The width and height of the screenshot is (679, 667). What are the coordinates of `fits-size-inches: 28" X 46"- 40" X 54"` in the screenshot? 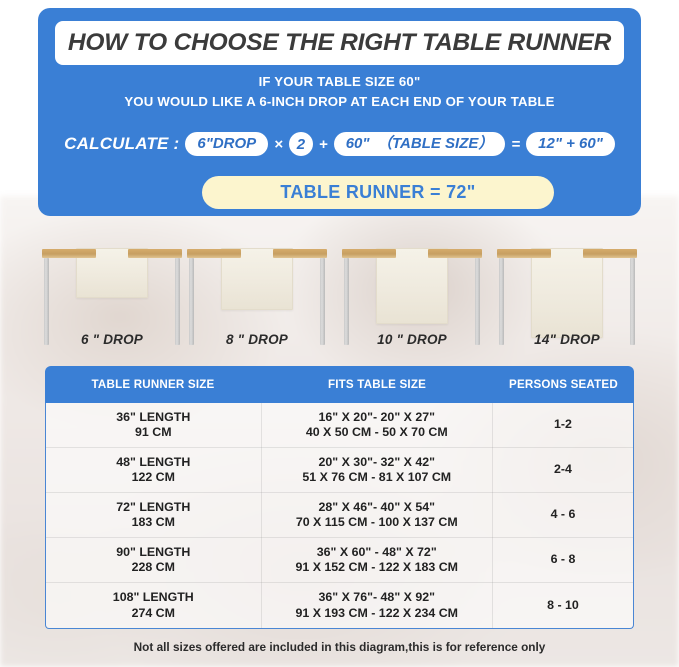 It's located at (377, 506).